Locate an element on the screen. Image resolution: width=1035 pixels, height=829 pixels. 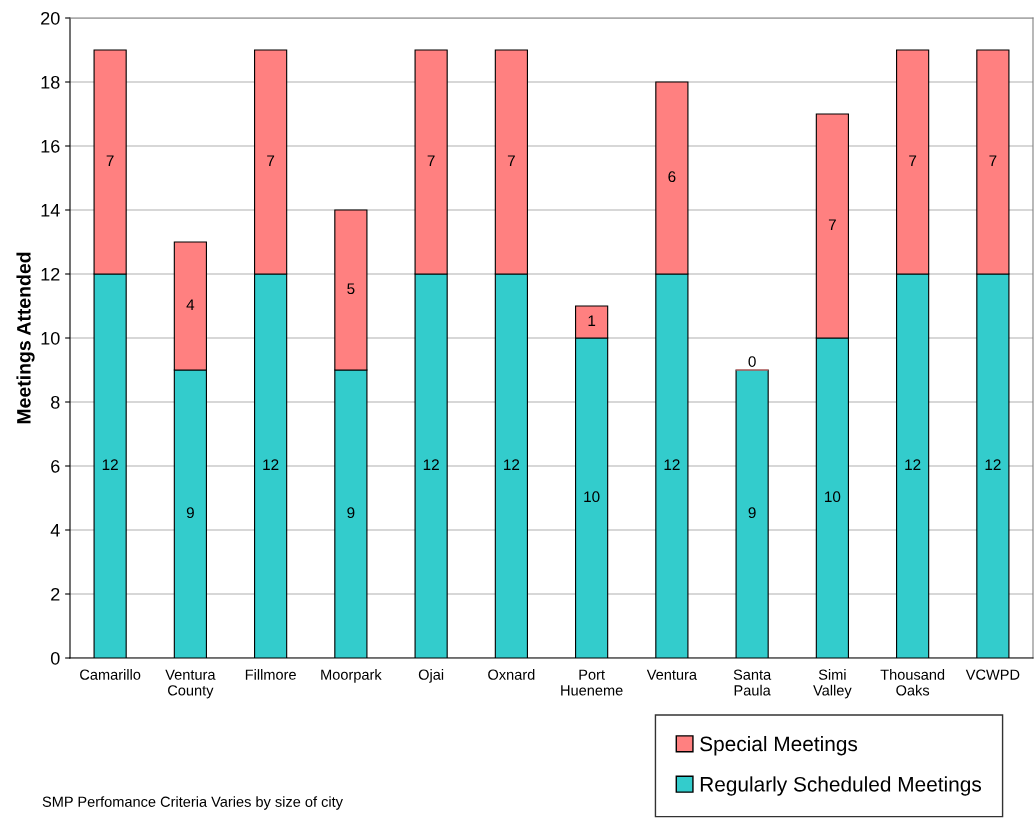
text: SMP Perfomance Criteria Varies by size of city is located at coordinates (192, 803).